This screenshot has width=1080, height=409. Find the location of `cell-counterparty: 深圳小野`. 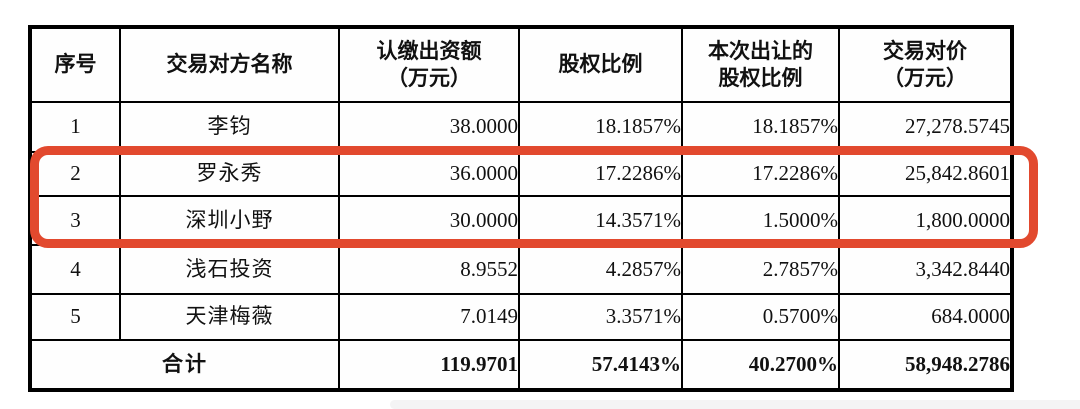

cell-counterparty: 深圳小野 is located at coordinates (229, 220).